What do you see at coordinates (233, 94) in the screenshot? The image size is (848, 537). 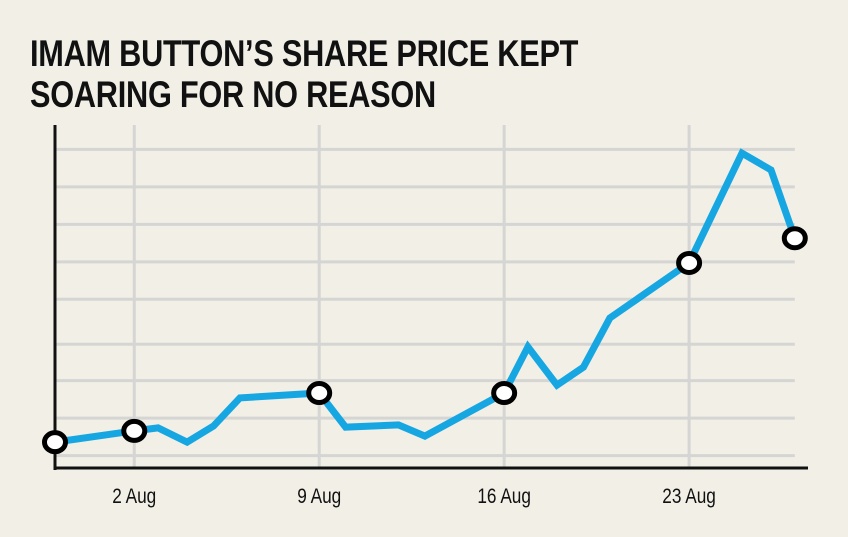 I see `chart-title-line-2: SOARING FOR NO REASON` at bounding box center [233, 94].